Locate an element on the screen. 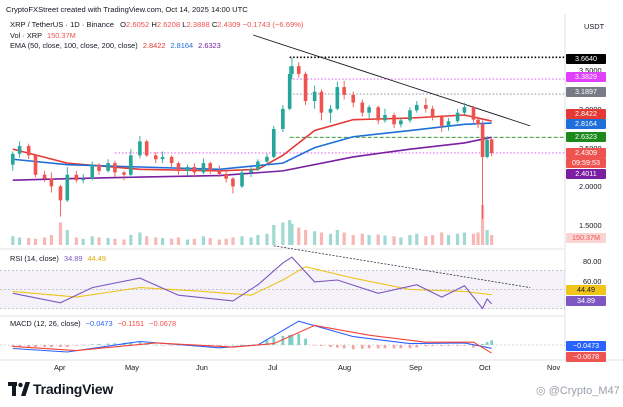  ohlc-high: 2.6208 is located at coordinates (168, 24).